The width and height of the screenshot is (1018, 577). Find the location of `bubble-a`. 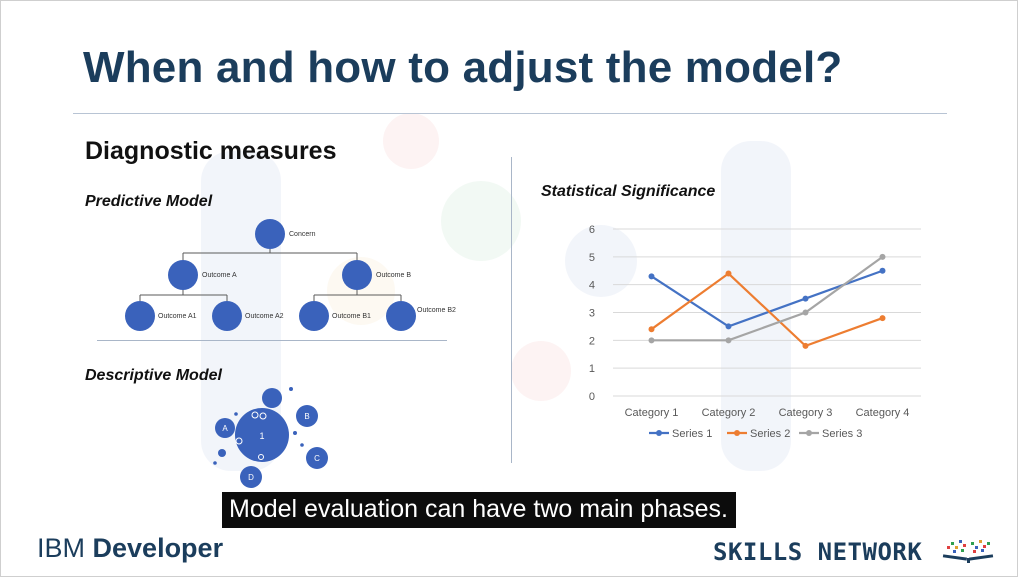

bubble-a is located at coordinates (225, 428).